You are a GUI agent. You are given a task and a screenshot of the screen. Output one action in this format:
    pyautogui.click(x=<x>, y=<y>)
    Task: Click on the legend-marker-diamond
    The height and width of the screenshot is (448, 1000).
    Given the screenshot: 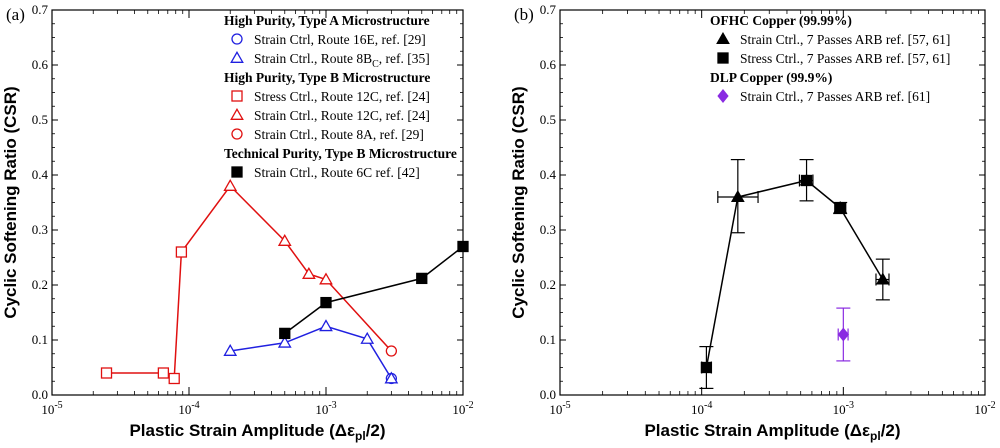 What is the action you would take?
    pyautogui.click(x=723, y=96)
    